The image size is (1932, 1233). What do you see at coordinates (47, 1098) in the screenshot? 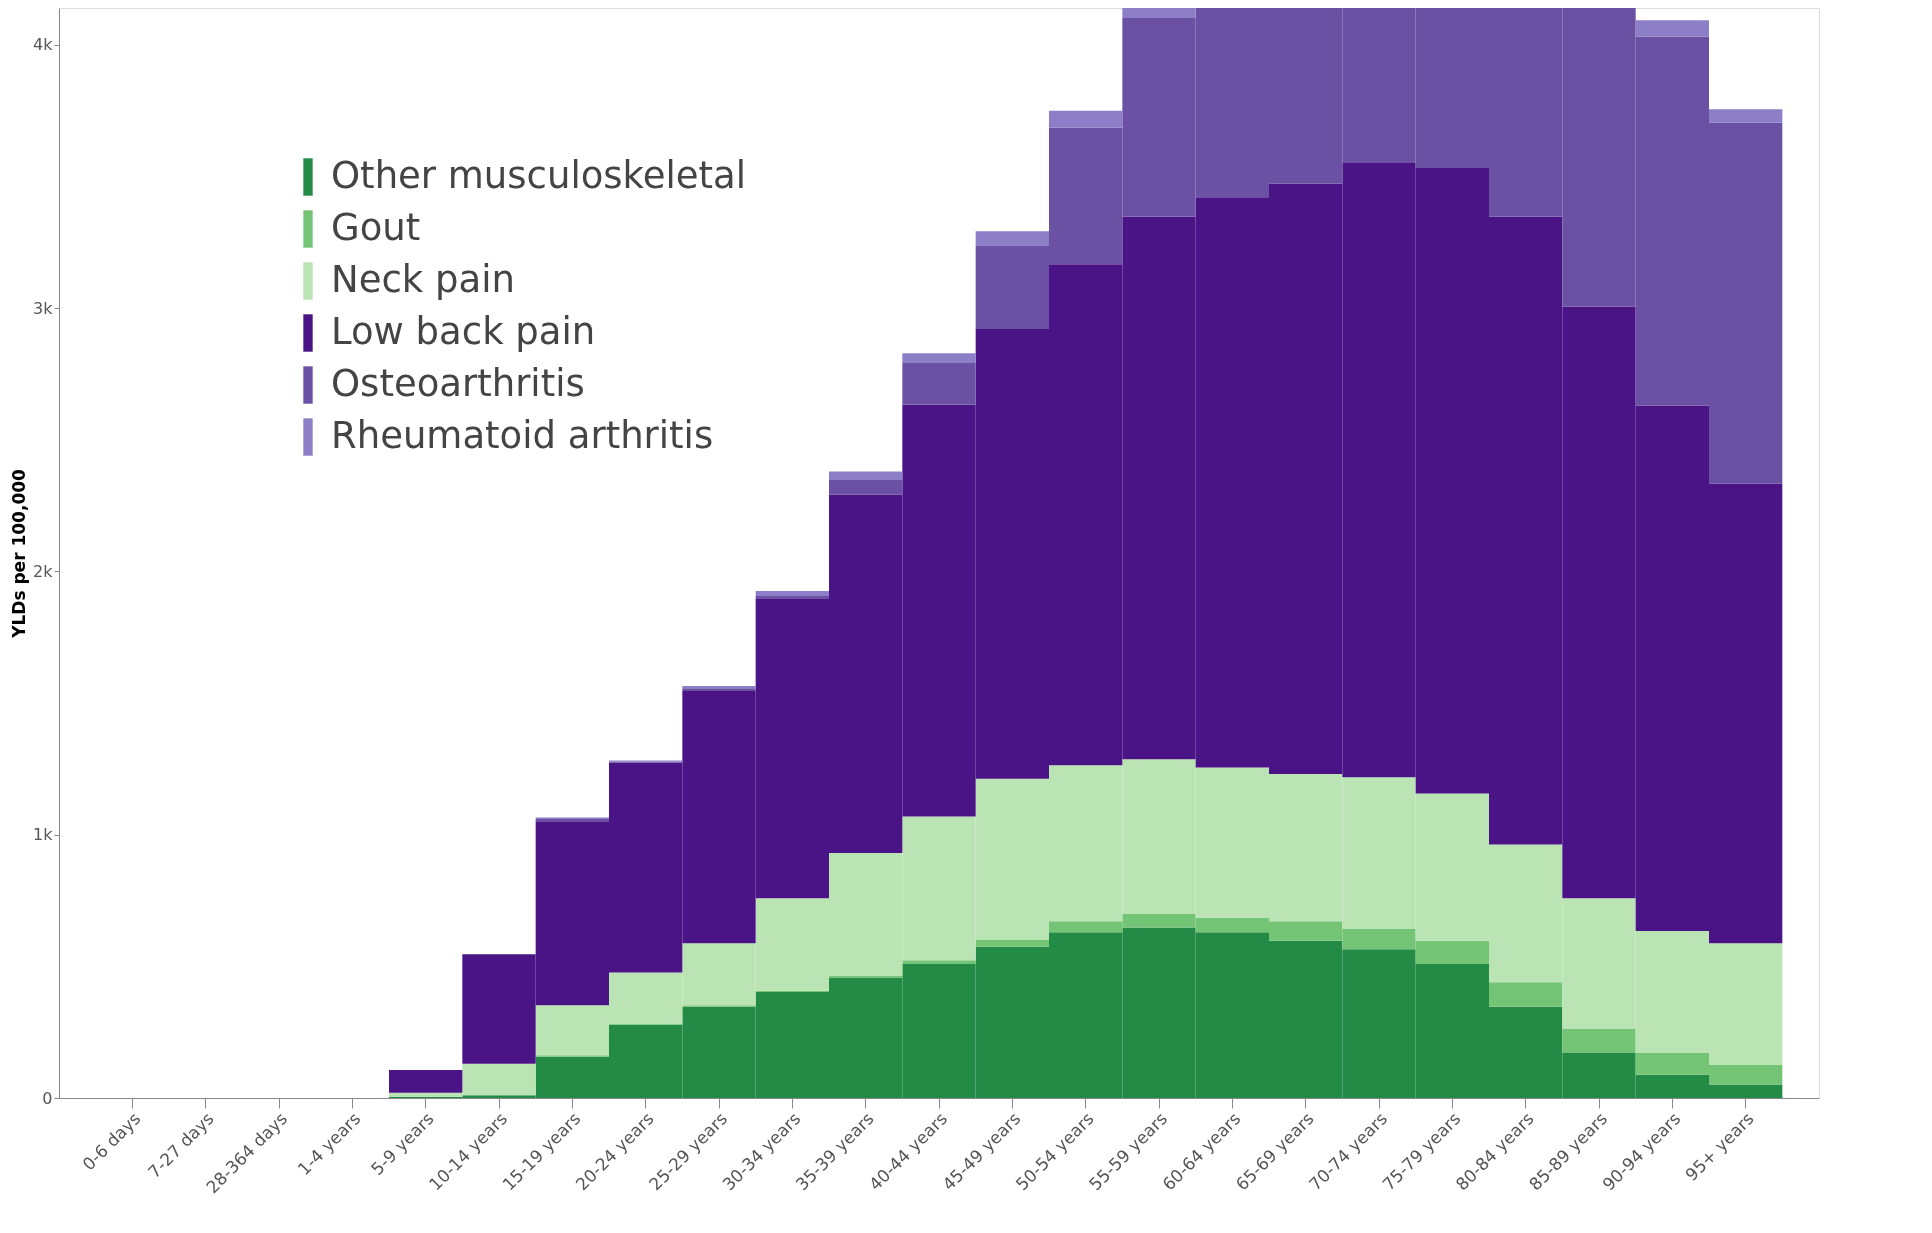
I see `y-tick-label: 0` at bounding box center [47, 1098].